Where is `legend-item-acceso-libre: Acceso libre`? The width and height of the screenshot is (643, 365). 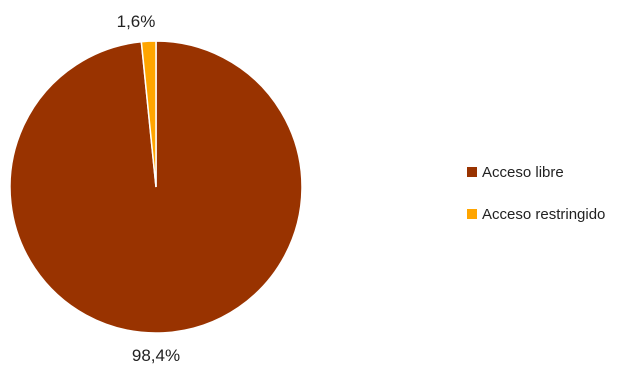 legend-item-acceso-libre: Acceso libre is located at coordinates (536, 172).